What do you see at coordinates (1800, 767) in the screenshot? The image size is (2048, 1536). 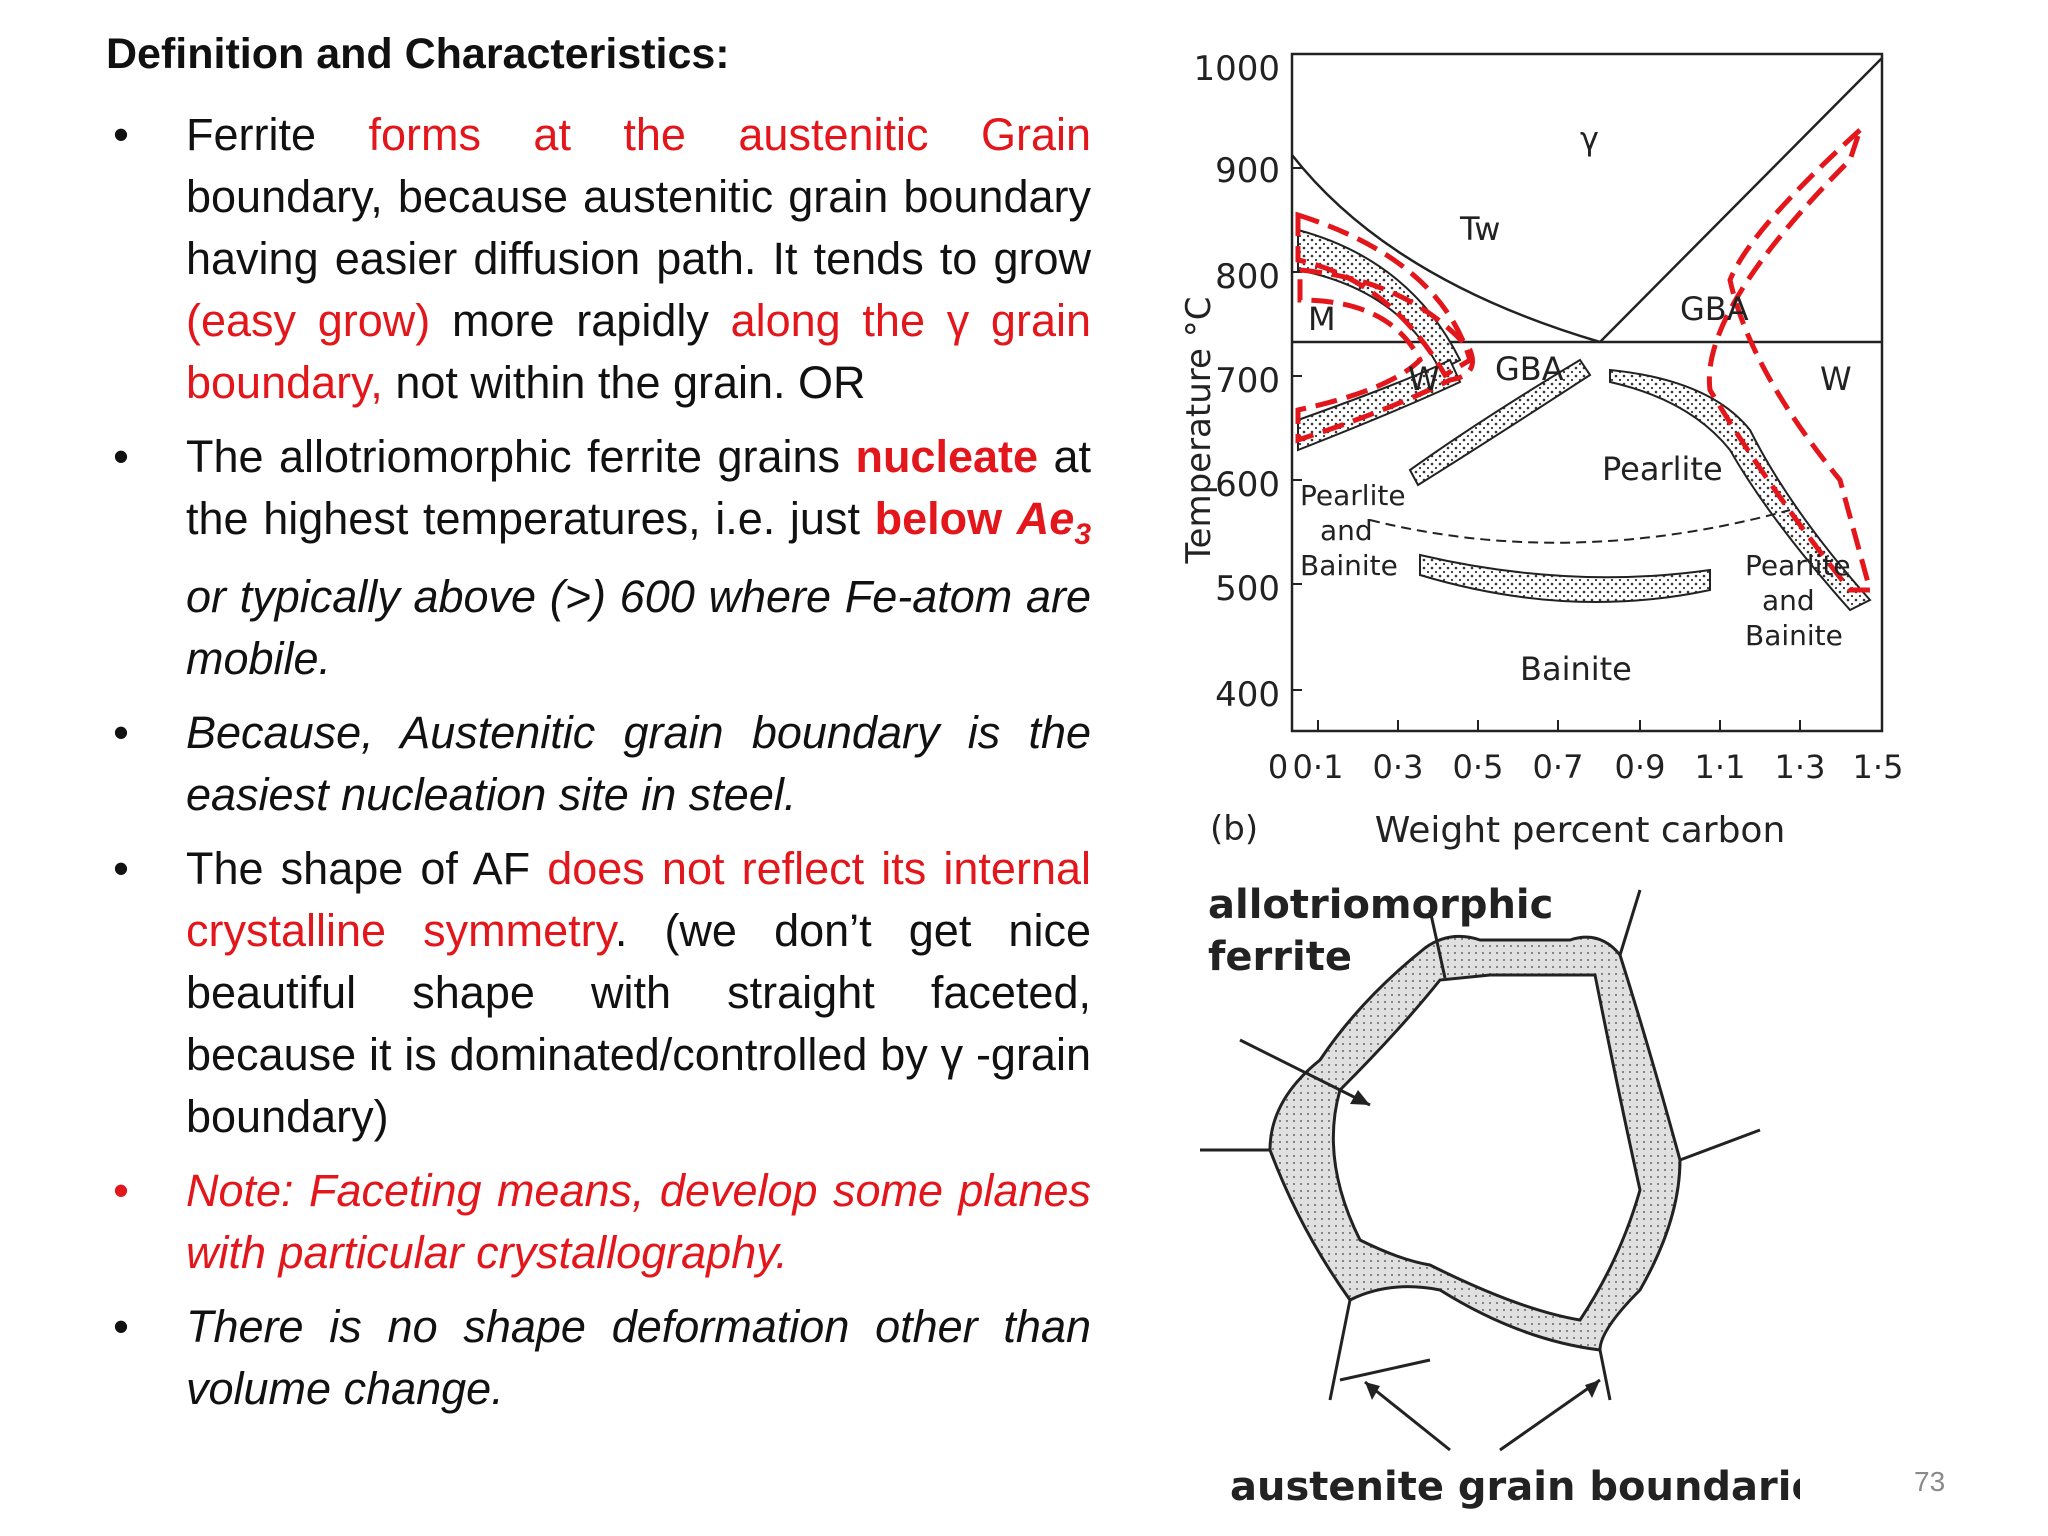 I see `x-tick-label: 1·3` at bounding box center [1800, 767].